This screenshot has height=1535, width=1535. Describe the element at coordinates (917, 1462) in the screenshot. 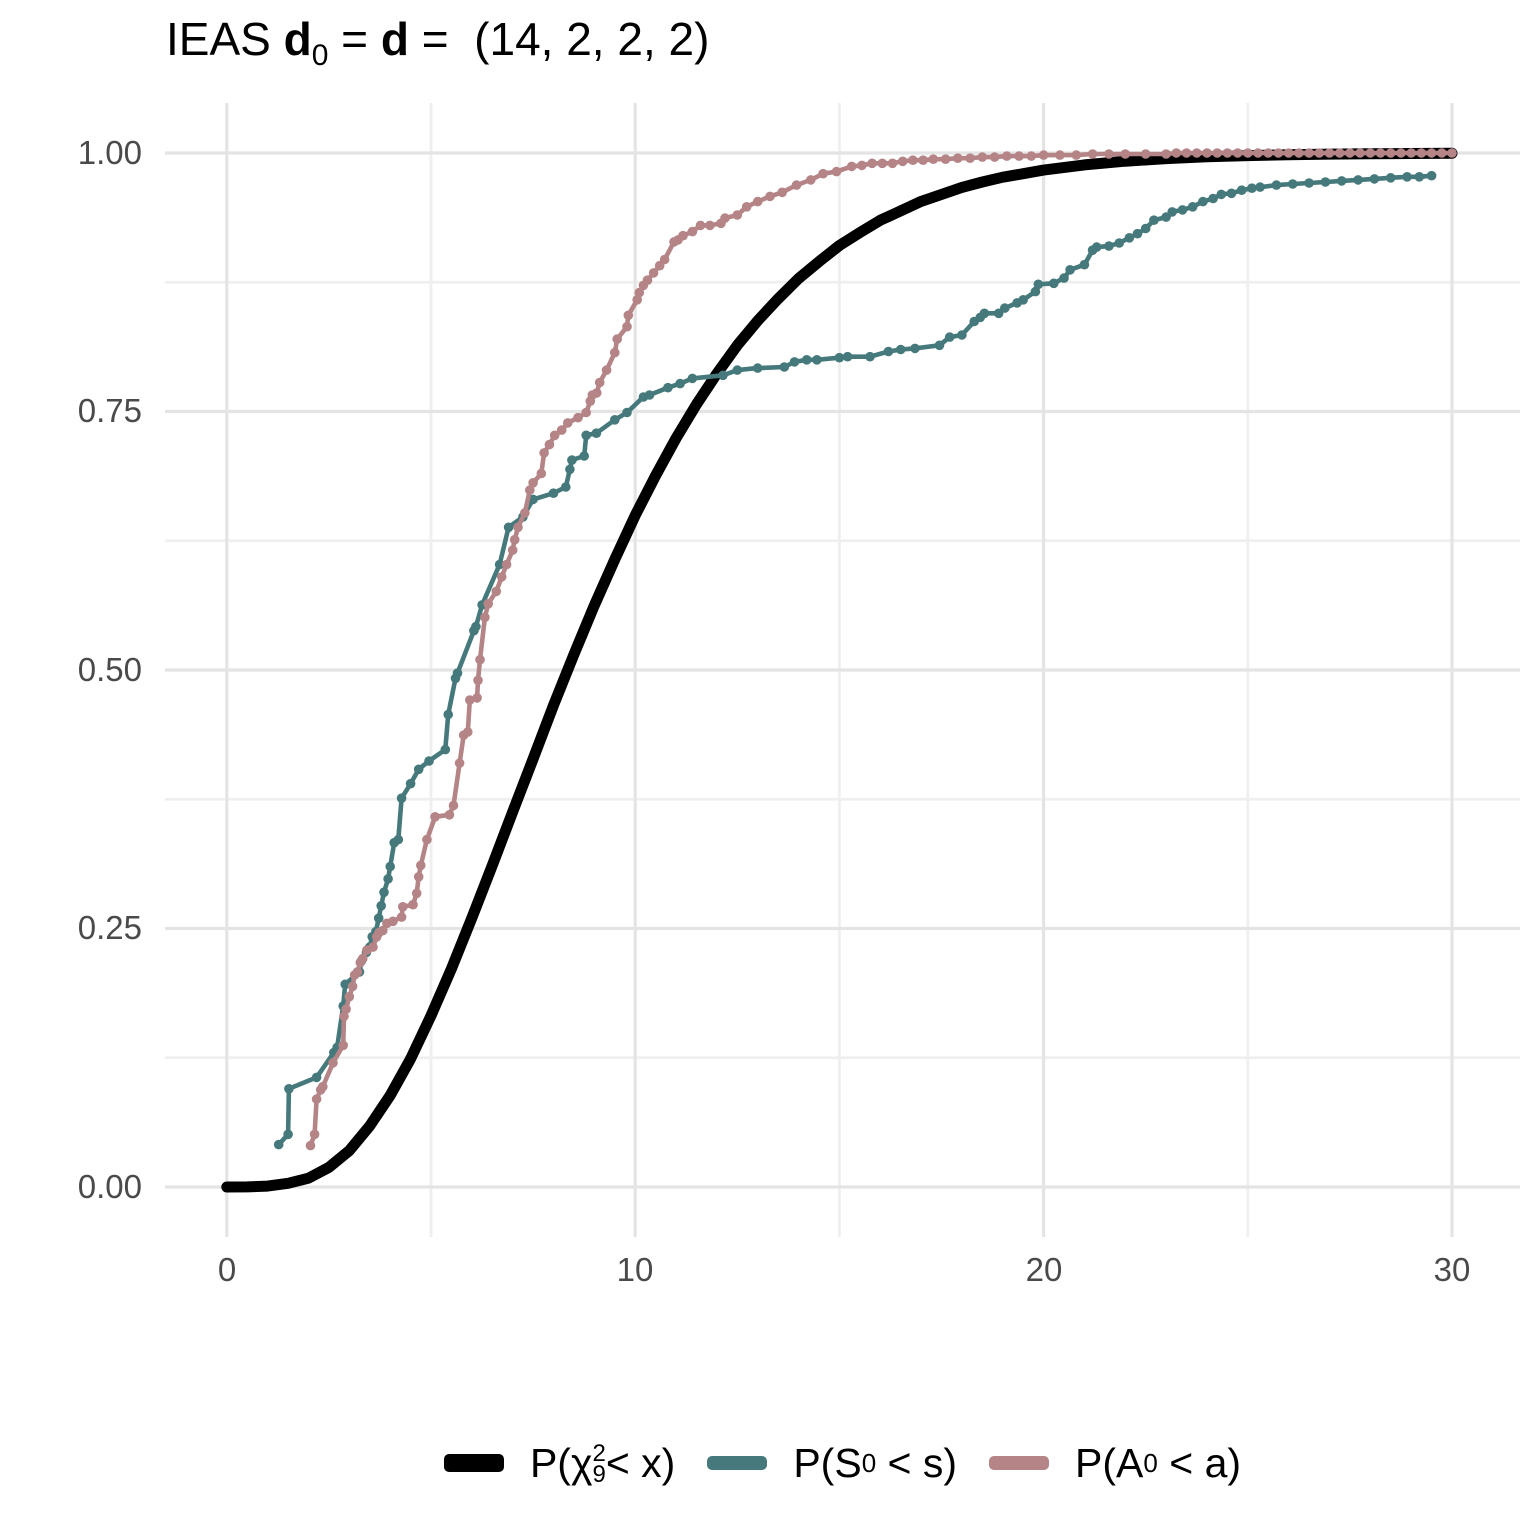

I see `legend-s0-post: < s)` at that location.